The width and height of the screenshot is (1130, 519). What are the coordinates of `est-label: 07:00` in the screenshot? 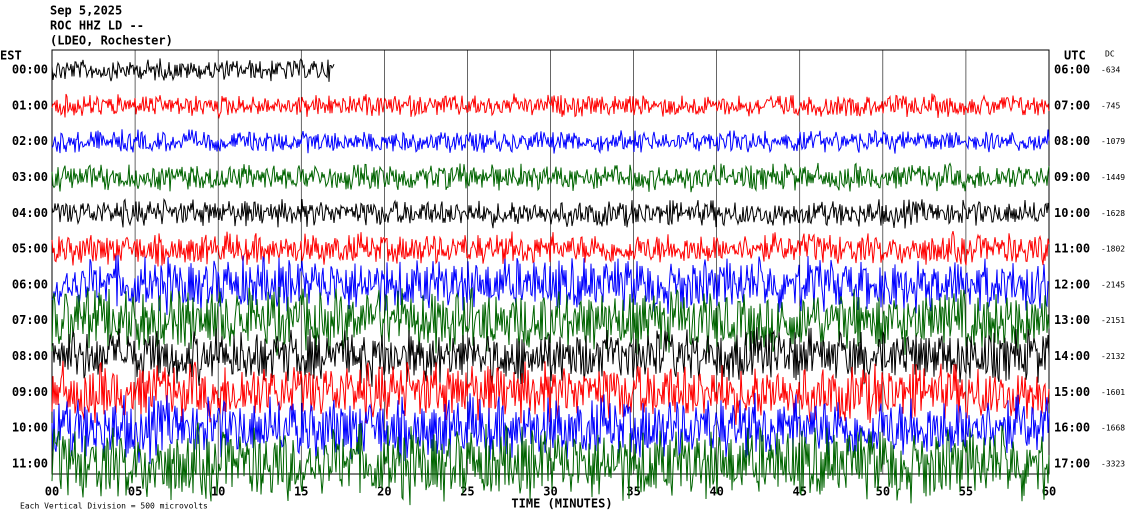 It's located at (30, 320).